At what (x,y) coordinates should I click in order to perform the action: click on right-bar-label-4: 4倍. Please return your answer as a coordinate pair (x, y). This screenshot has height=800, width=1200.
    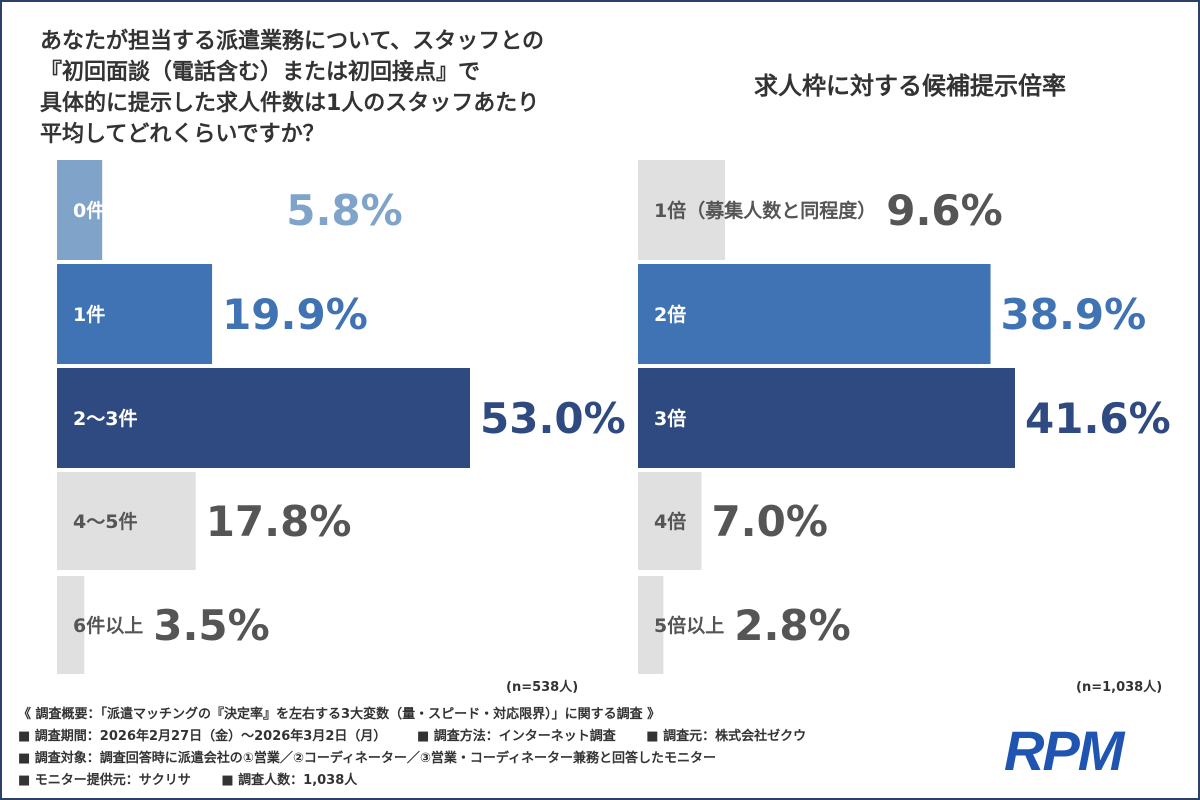
    Looking at the image, I should click on (670, 521).